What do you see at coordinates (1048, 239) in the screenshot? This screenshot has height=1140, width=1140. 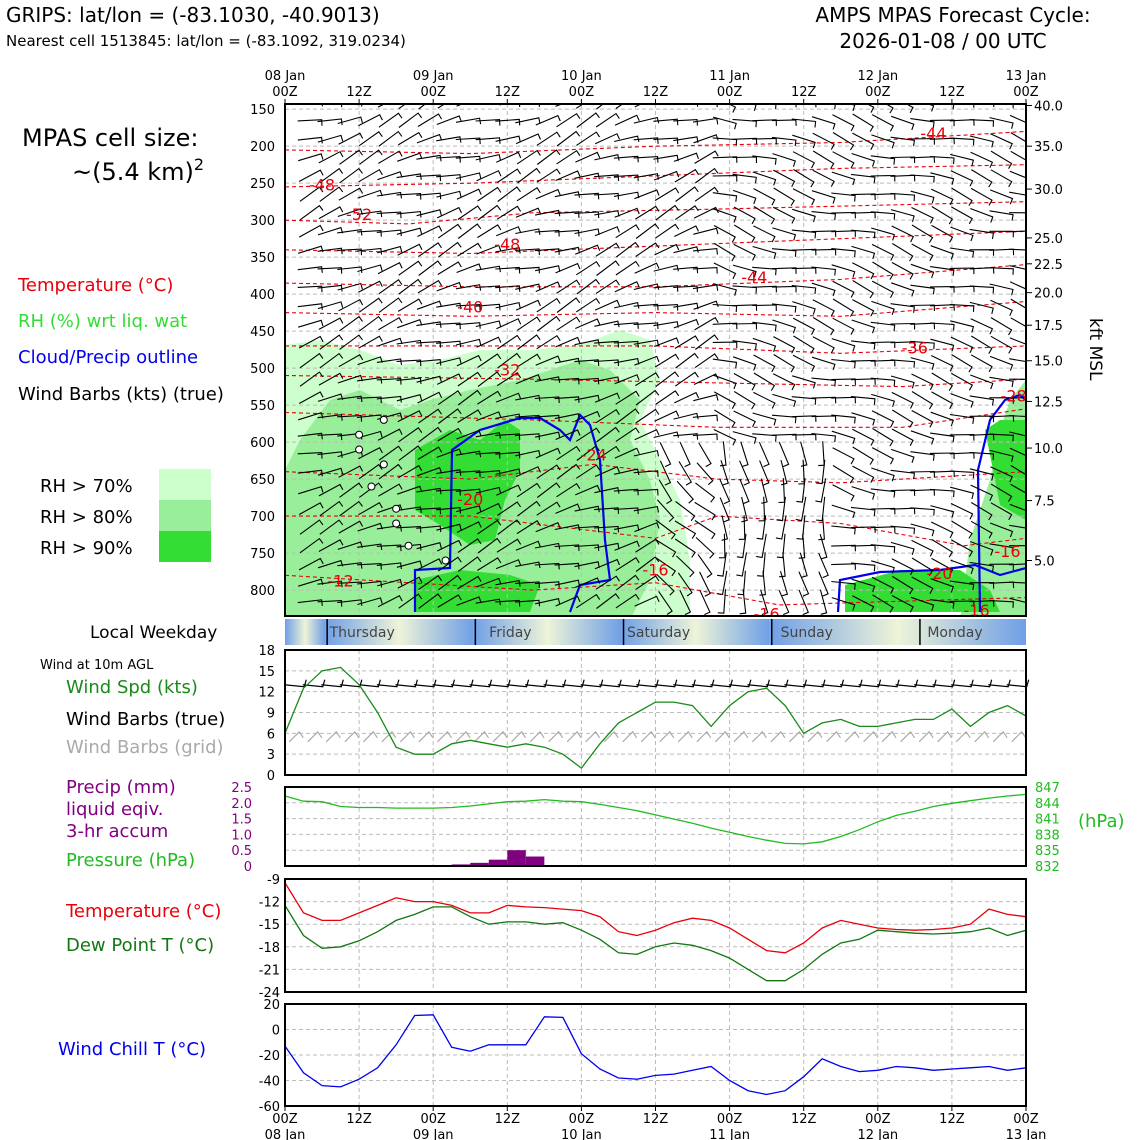 I see `kft-tick-label: 25.0` at bounding box center [1048, 239].